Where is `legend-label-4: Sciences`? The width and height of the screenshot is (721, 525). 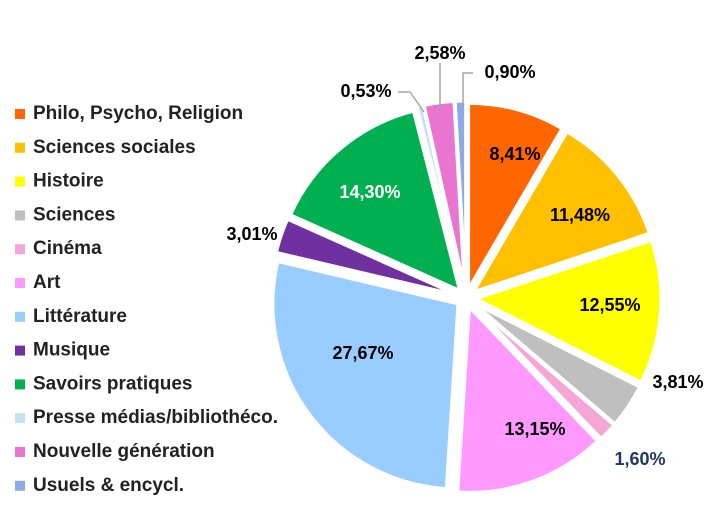 legend-label-4: Sciences is located at coordinates (74, 214).